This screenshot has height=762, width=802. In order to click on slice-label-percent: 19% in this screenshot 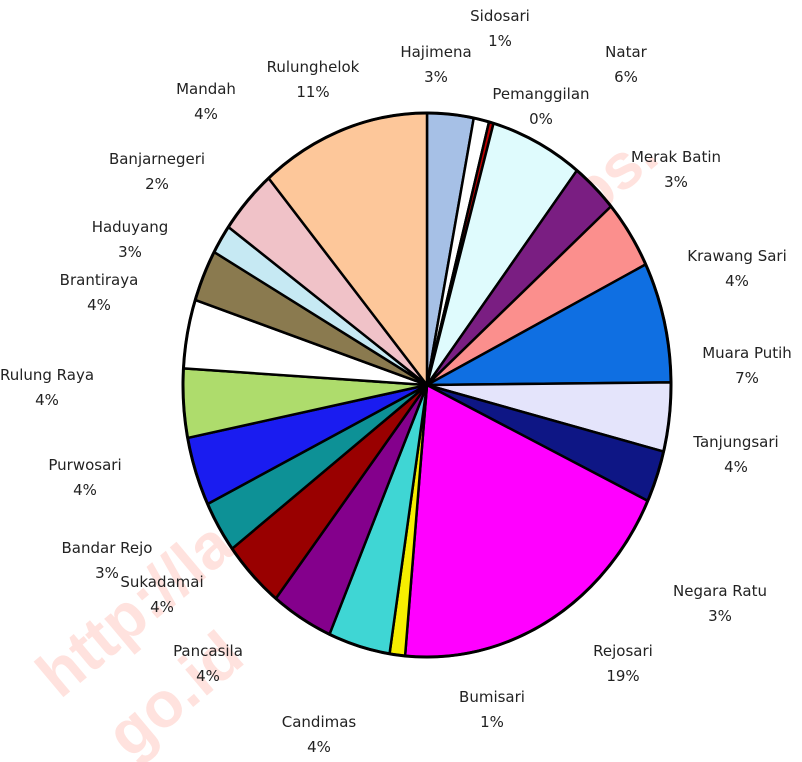, I will do `click(622, 676)`.